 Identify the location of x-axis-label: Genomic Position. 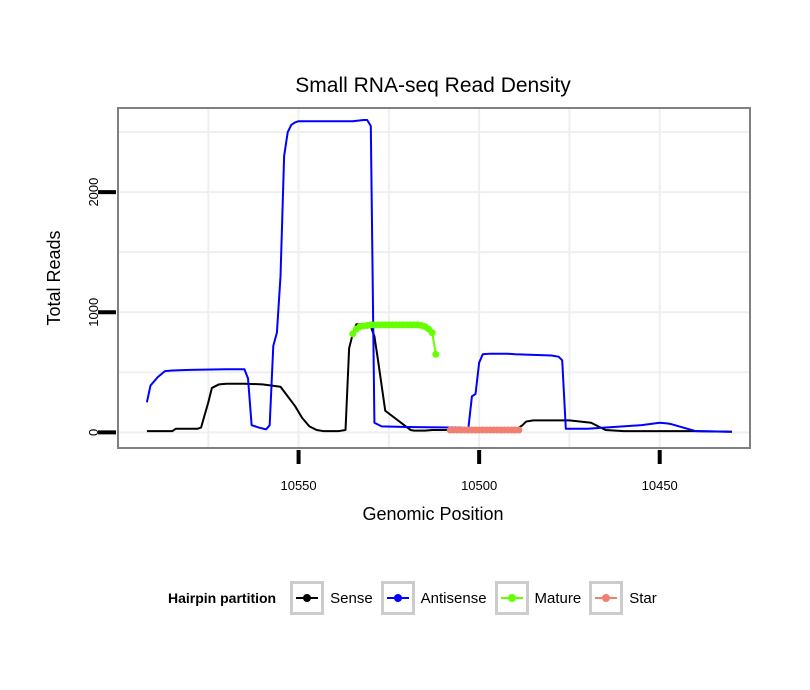
(432, 514).